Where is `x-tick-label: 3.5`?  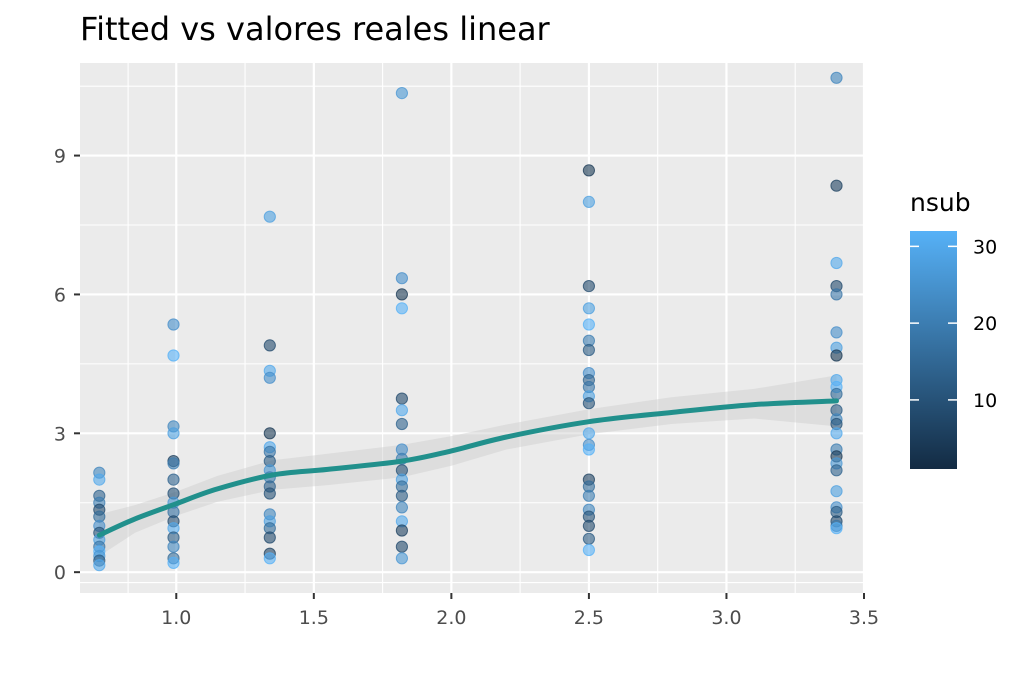 x-tick-label: 3.5 is located at coordinates (864, 618).